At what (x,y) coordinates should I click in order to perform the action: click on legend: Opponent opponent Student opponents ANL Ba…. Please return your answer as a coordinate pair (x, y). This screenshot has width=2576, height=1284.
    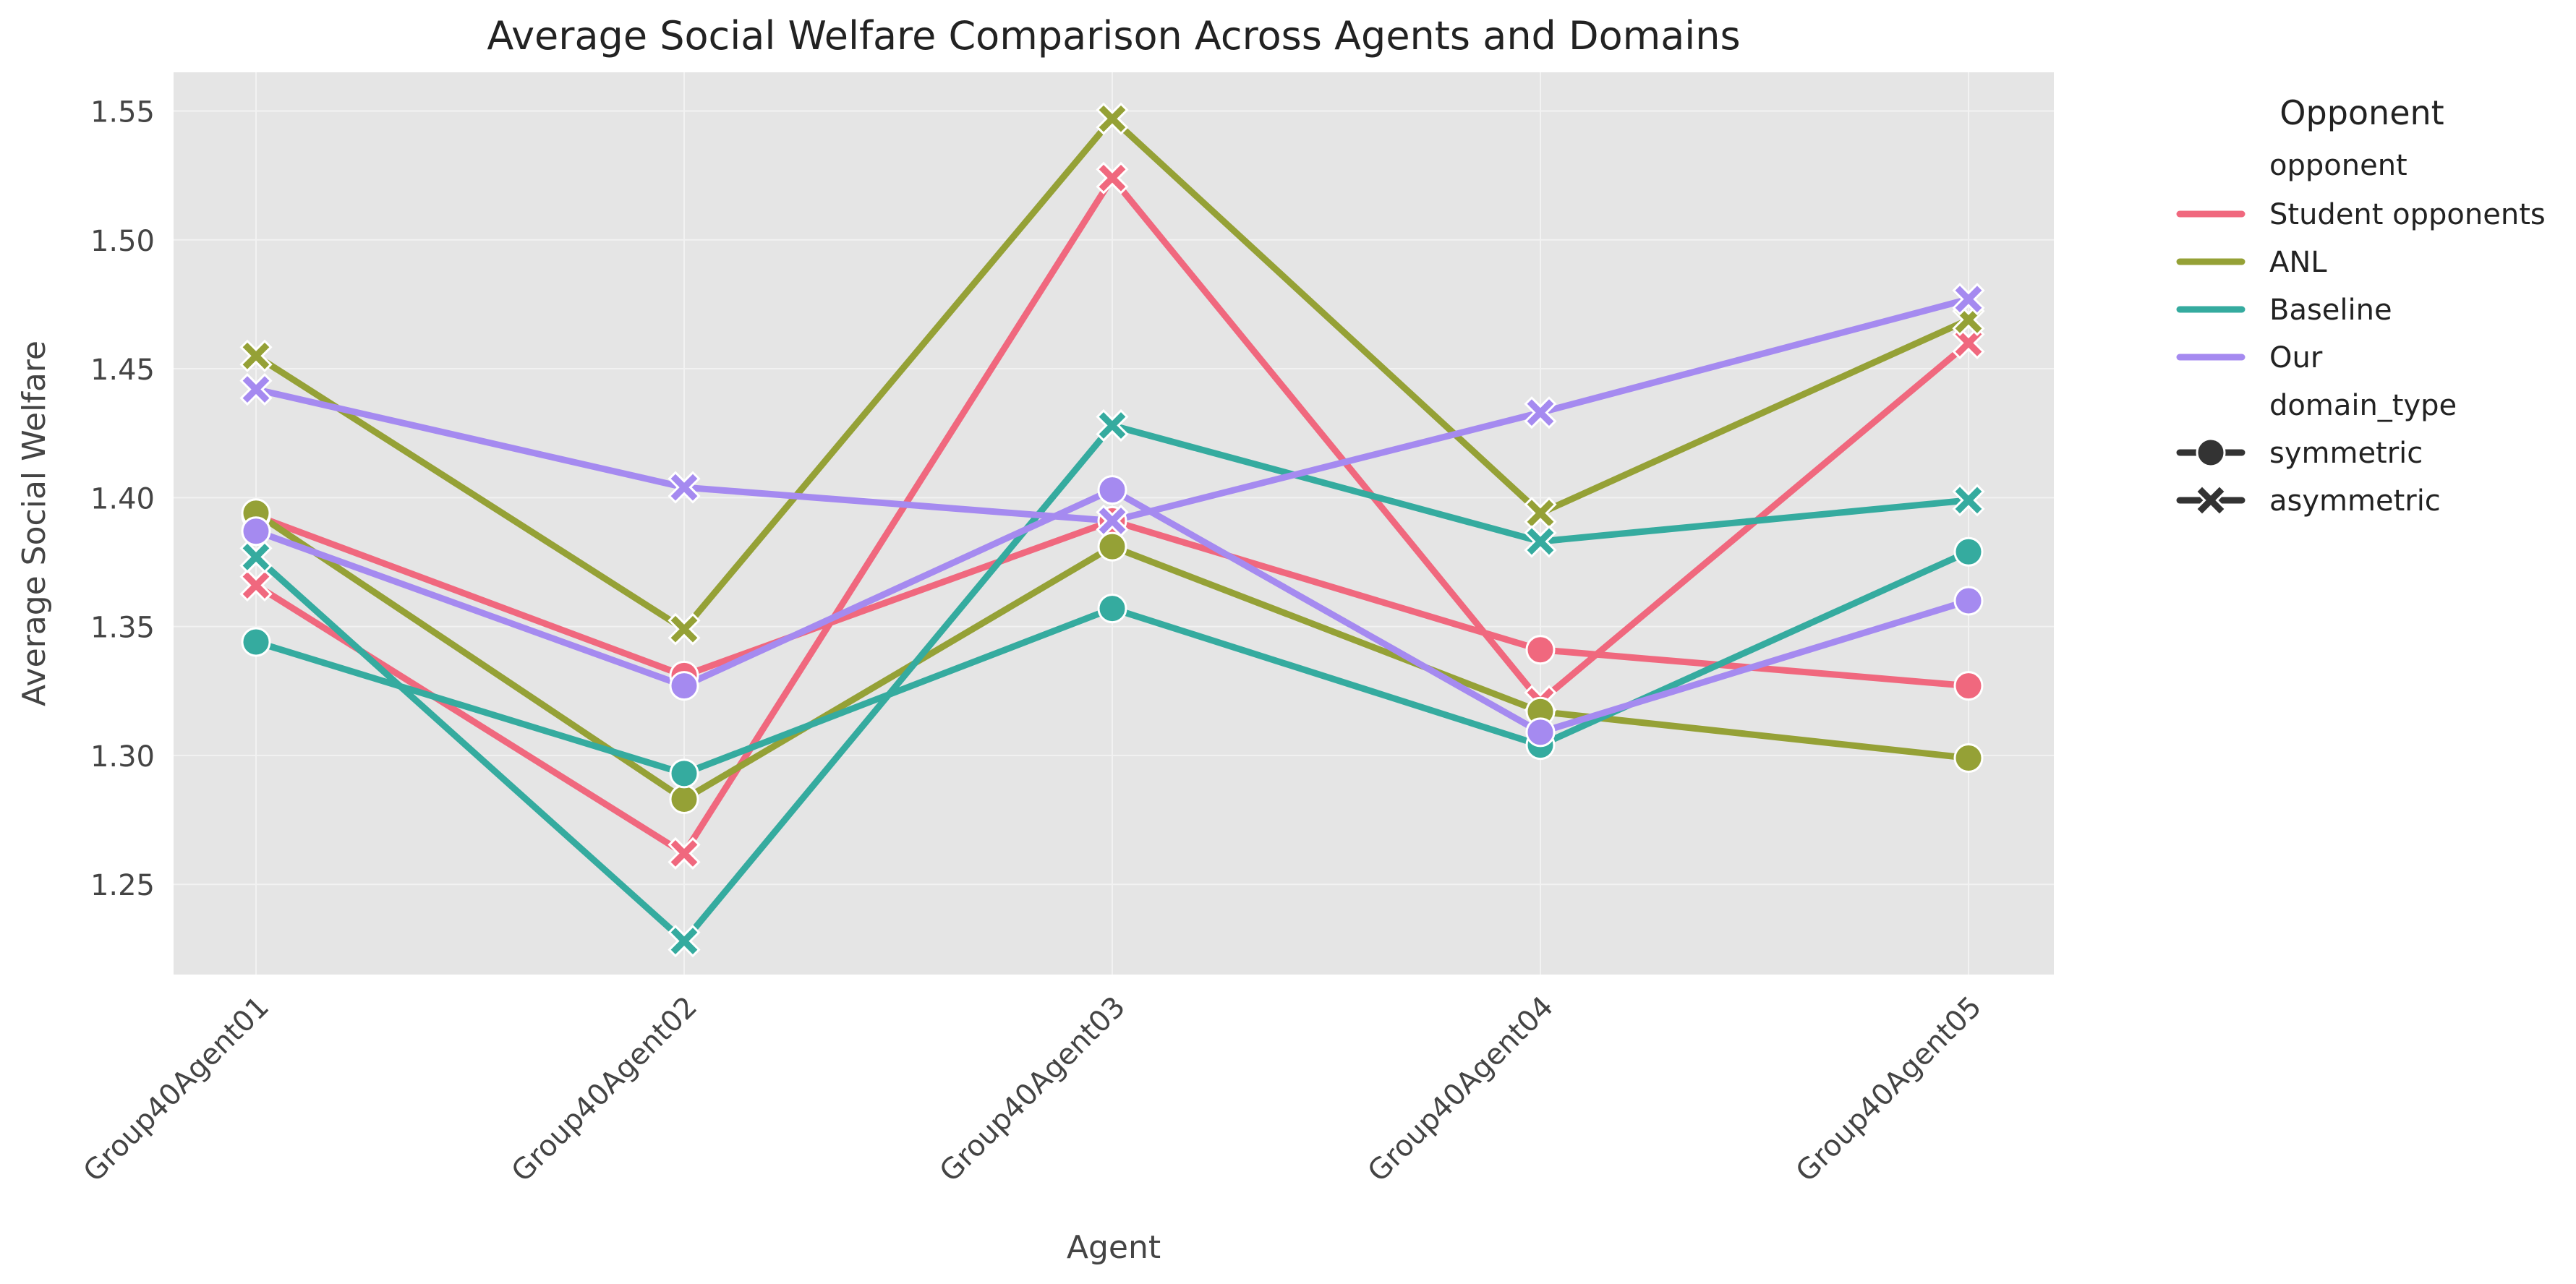
    Looking at the image, I should click on (2361, 305).